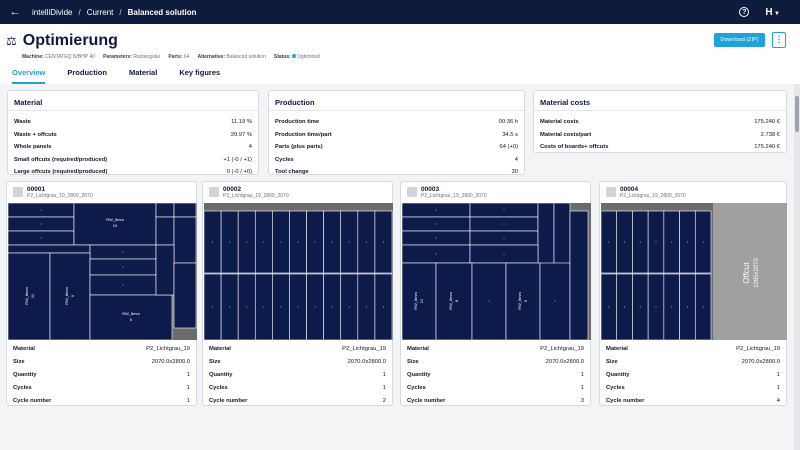 The image size is (800, 450). Describe the element at coordinates (746, 273) in the screenshot. I see `offcut-label: Offcut` at that location.